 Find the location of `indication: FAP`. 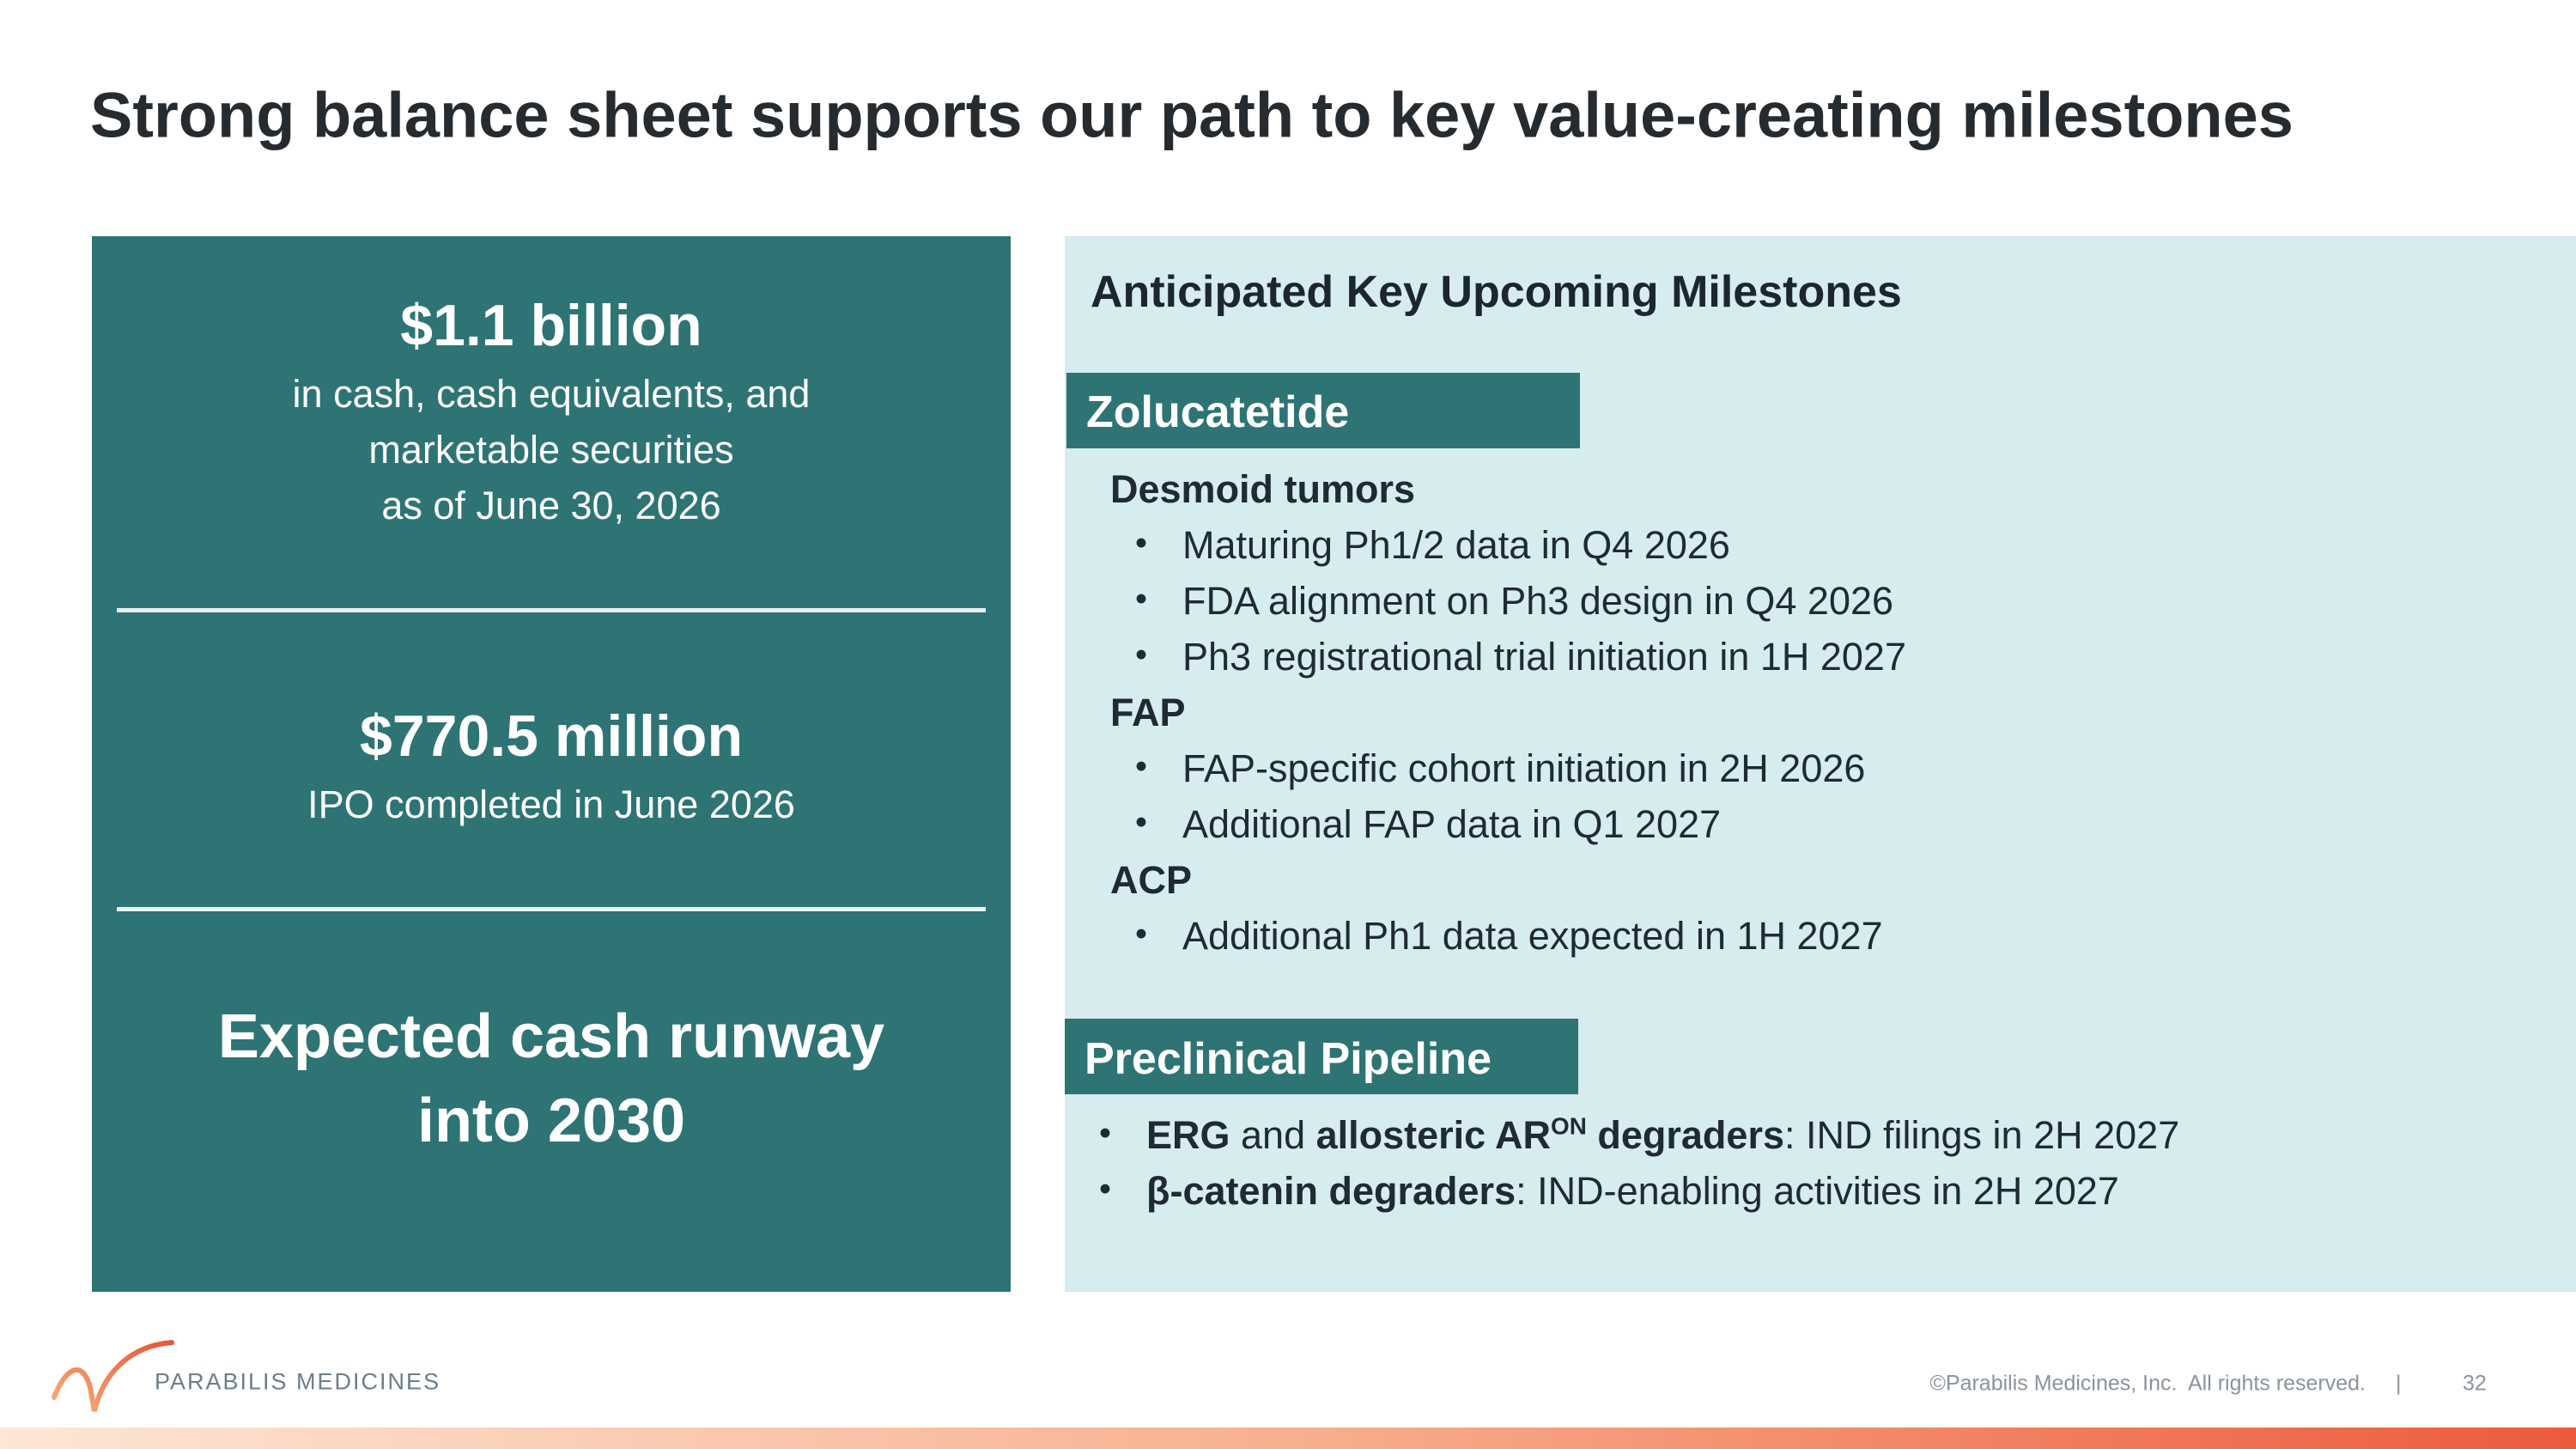

indication: FAP is located at coordinates (1148, 712).